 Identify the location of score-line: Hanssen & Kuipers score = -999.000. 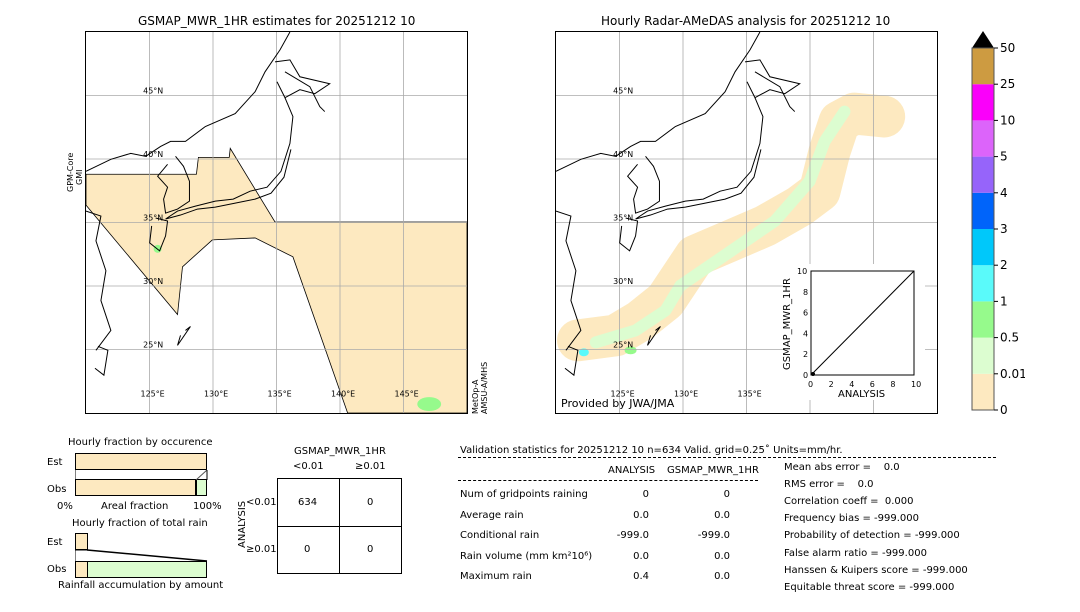
(876, 570).